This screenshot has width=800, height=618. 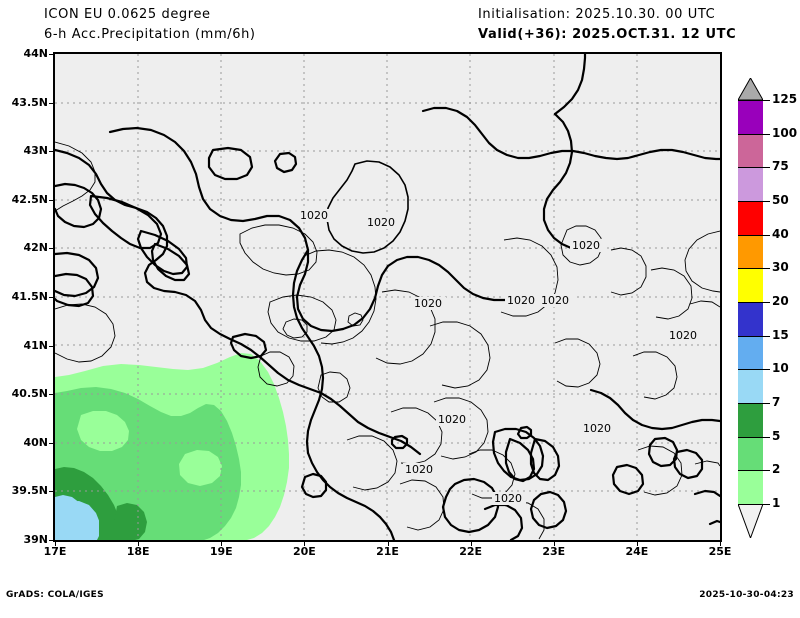 I want to click on field-title: 6-h Acc.Precipitation (mm/6h), so click(x=150, y=34).